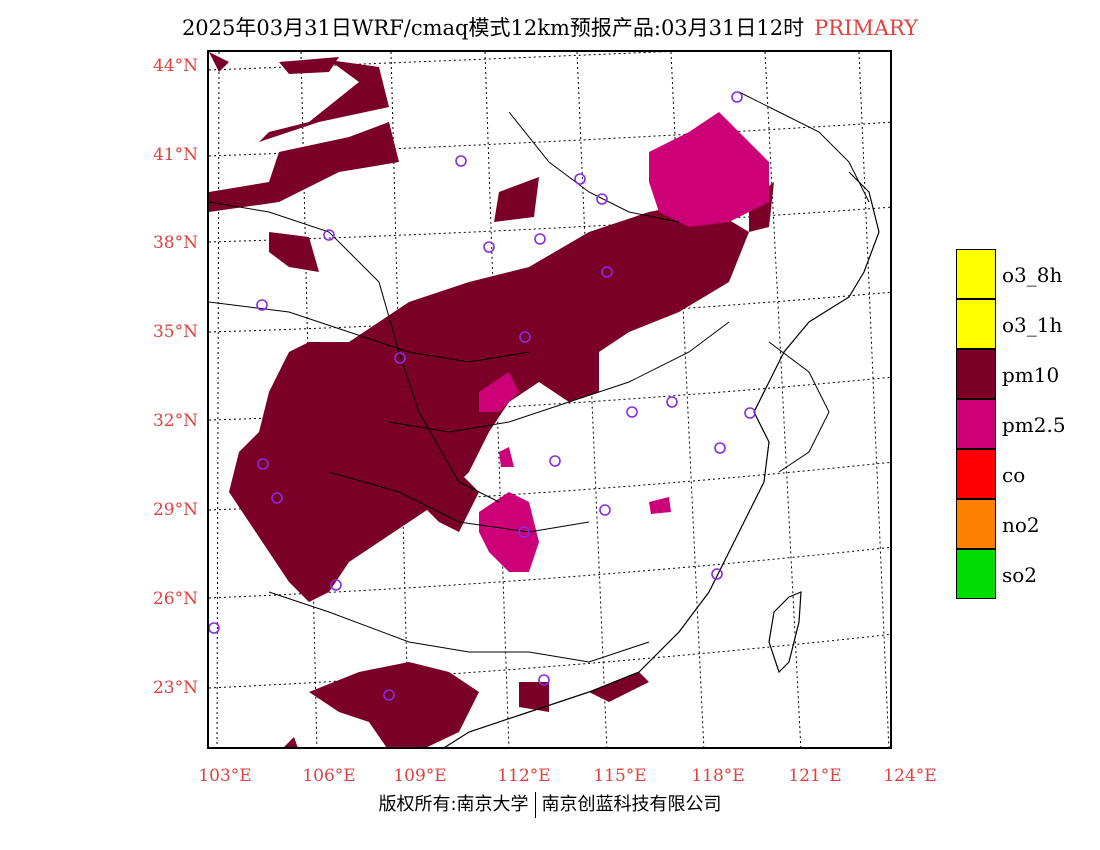 The width and height of the screenshot is (1100, 850). I want to click on lat-label-29: 29°N, so click(175, 510).